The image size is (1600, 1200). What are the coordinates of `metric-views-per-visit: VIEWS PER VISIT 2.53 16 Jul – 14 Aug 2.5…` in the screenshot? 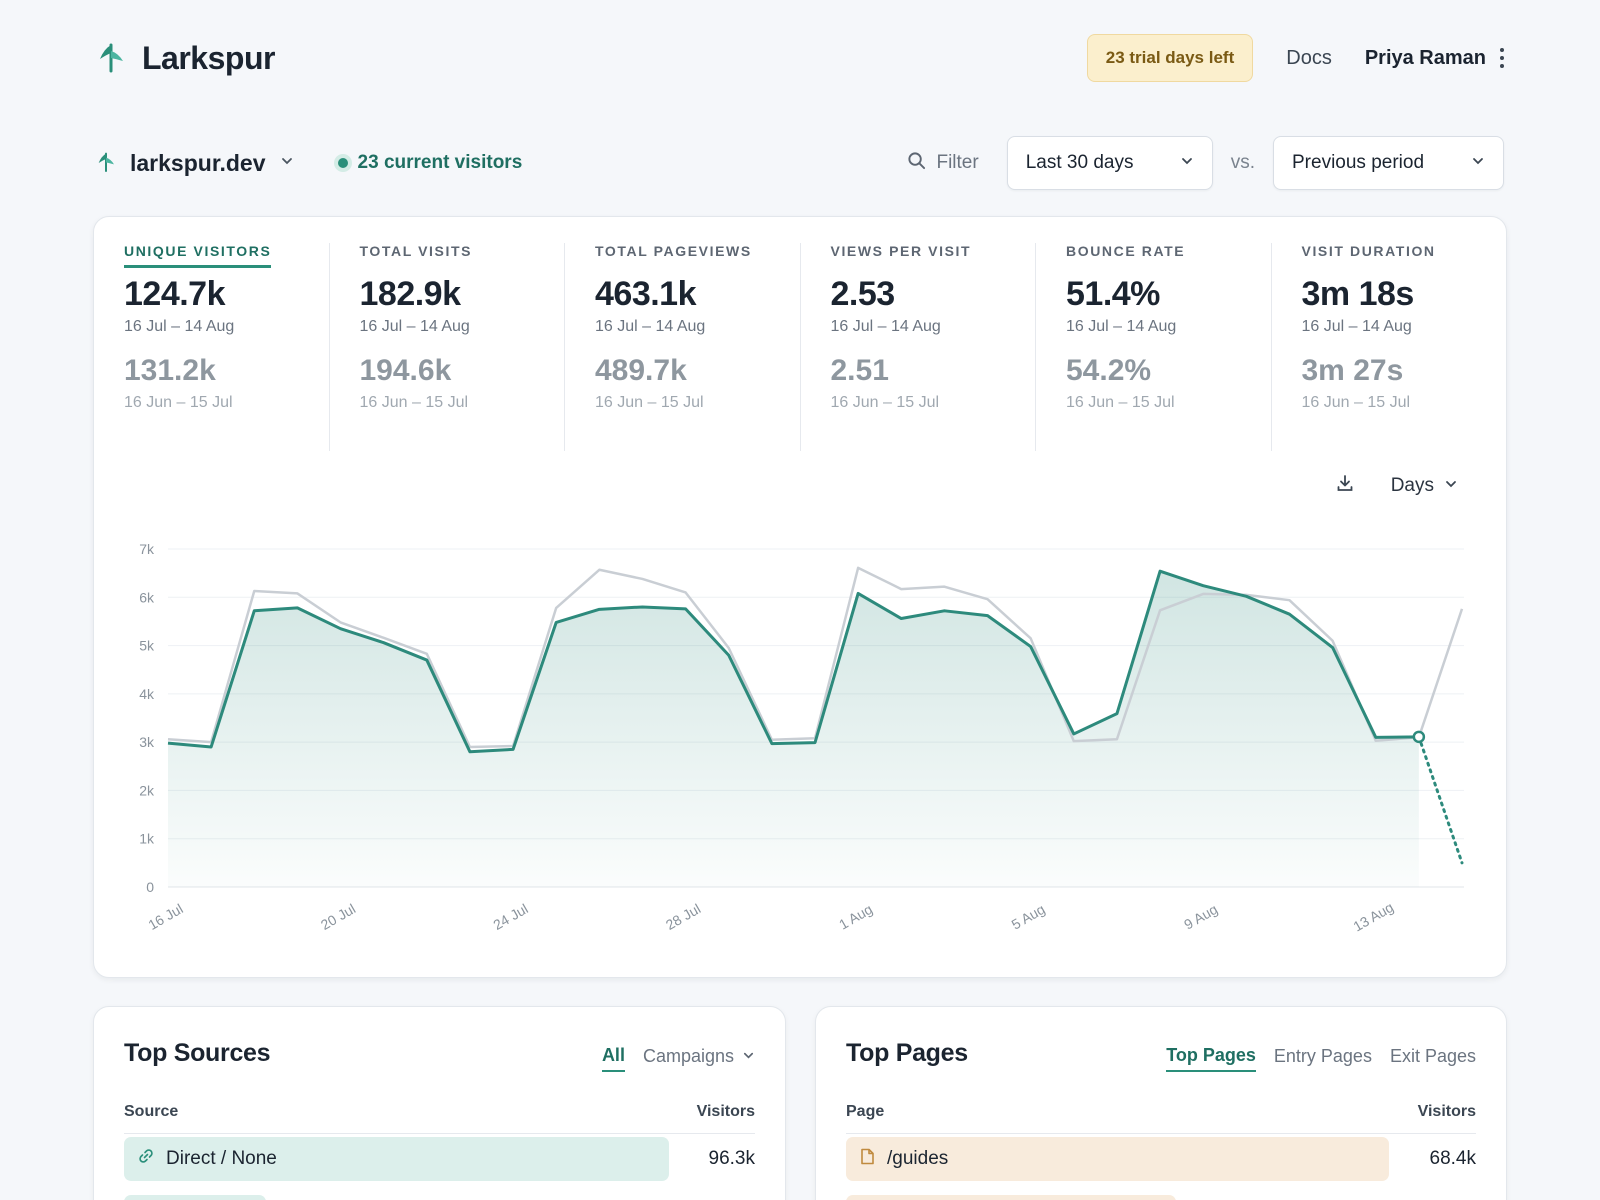 It's located at (917, 347).